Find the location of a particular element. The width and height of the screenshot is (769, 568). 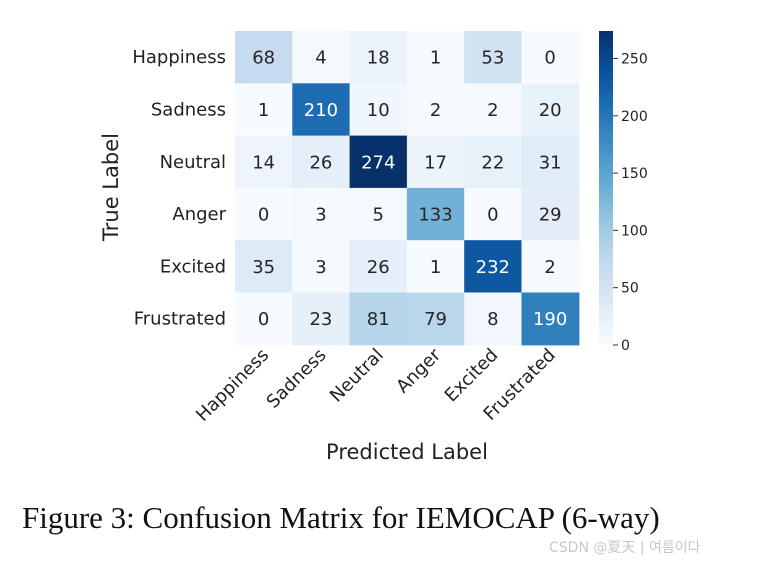

cell-value-label: 53 is located at coordinates (492, 58).